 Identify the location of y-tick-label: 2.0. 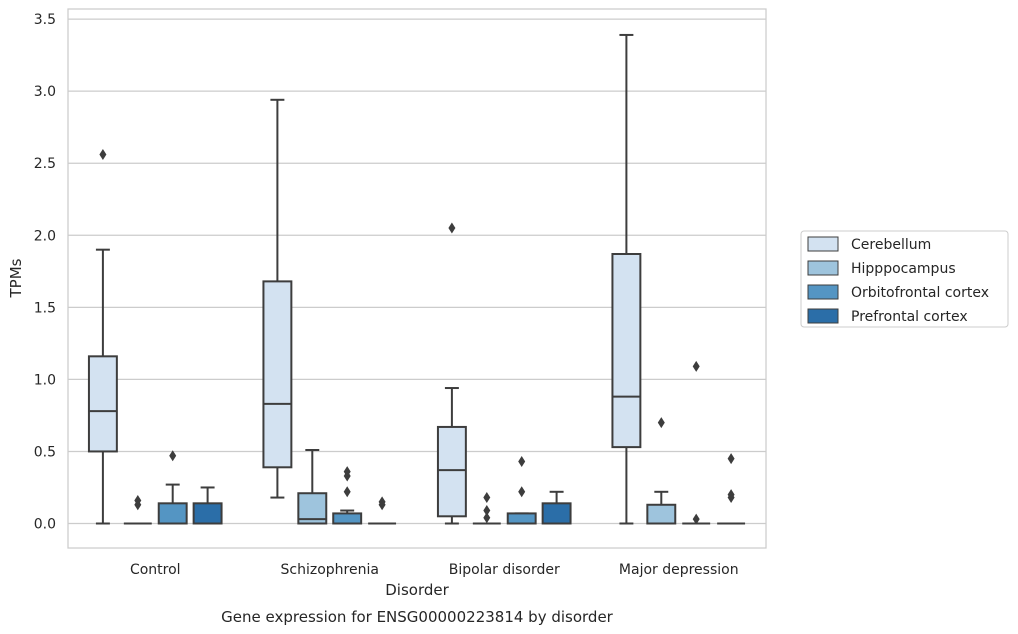
(45, 236).